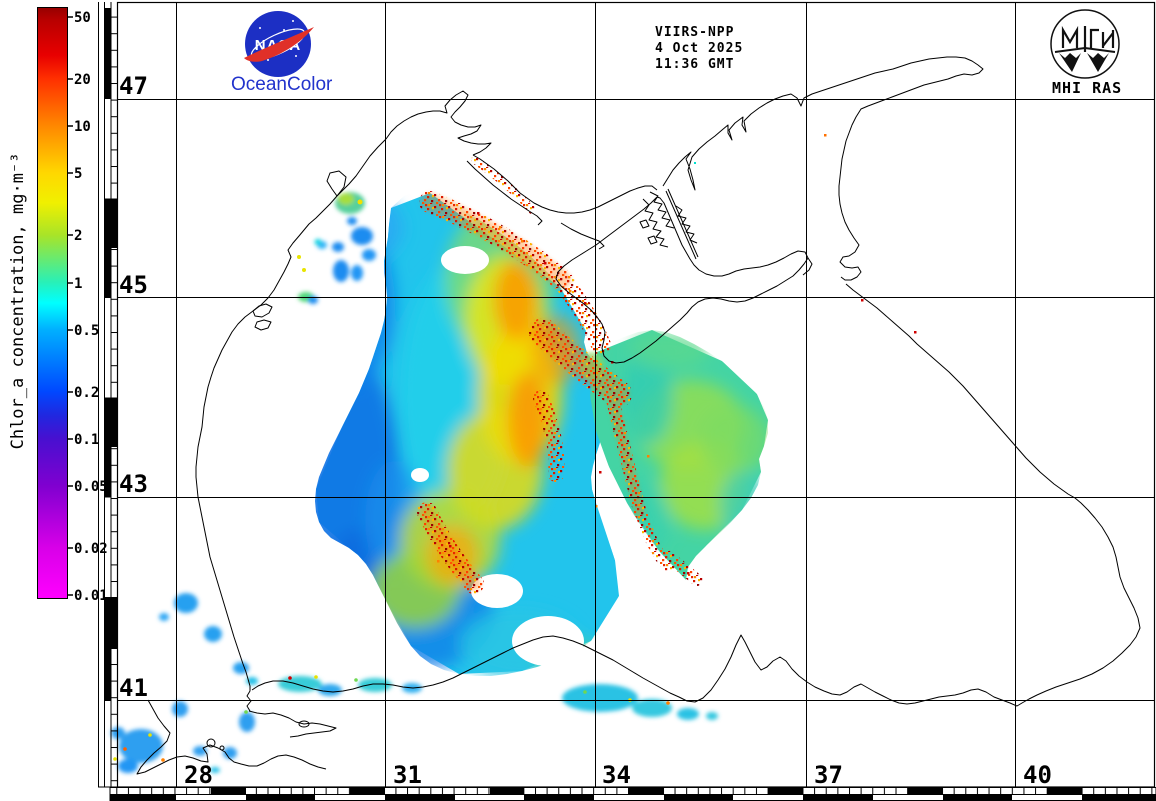 The width and height of the screenshot is (1156, 801). What do you see at coordinates (407, 775) in the screenshot?
I see `longitude-label: 31` at bounding box center [407, 775].